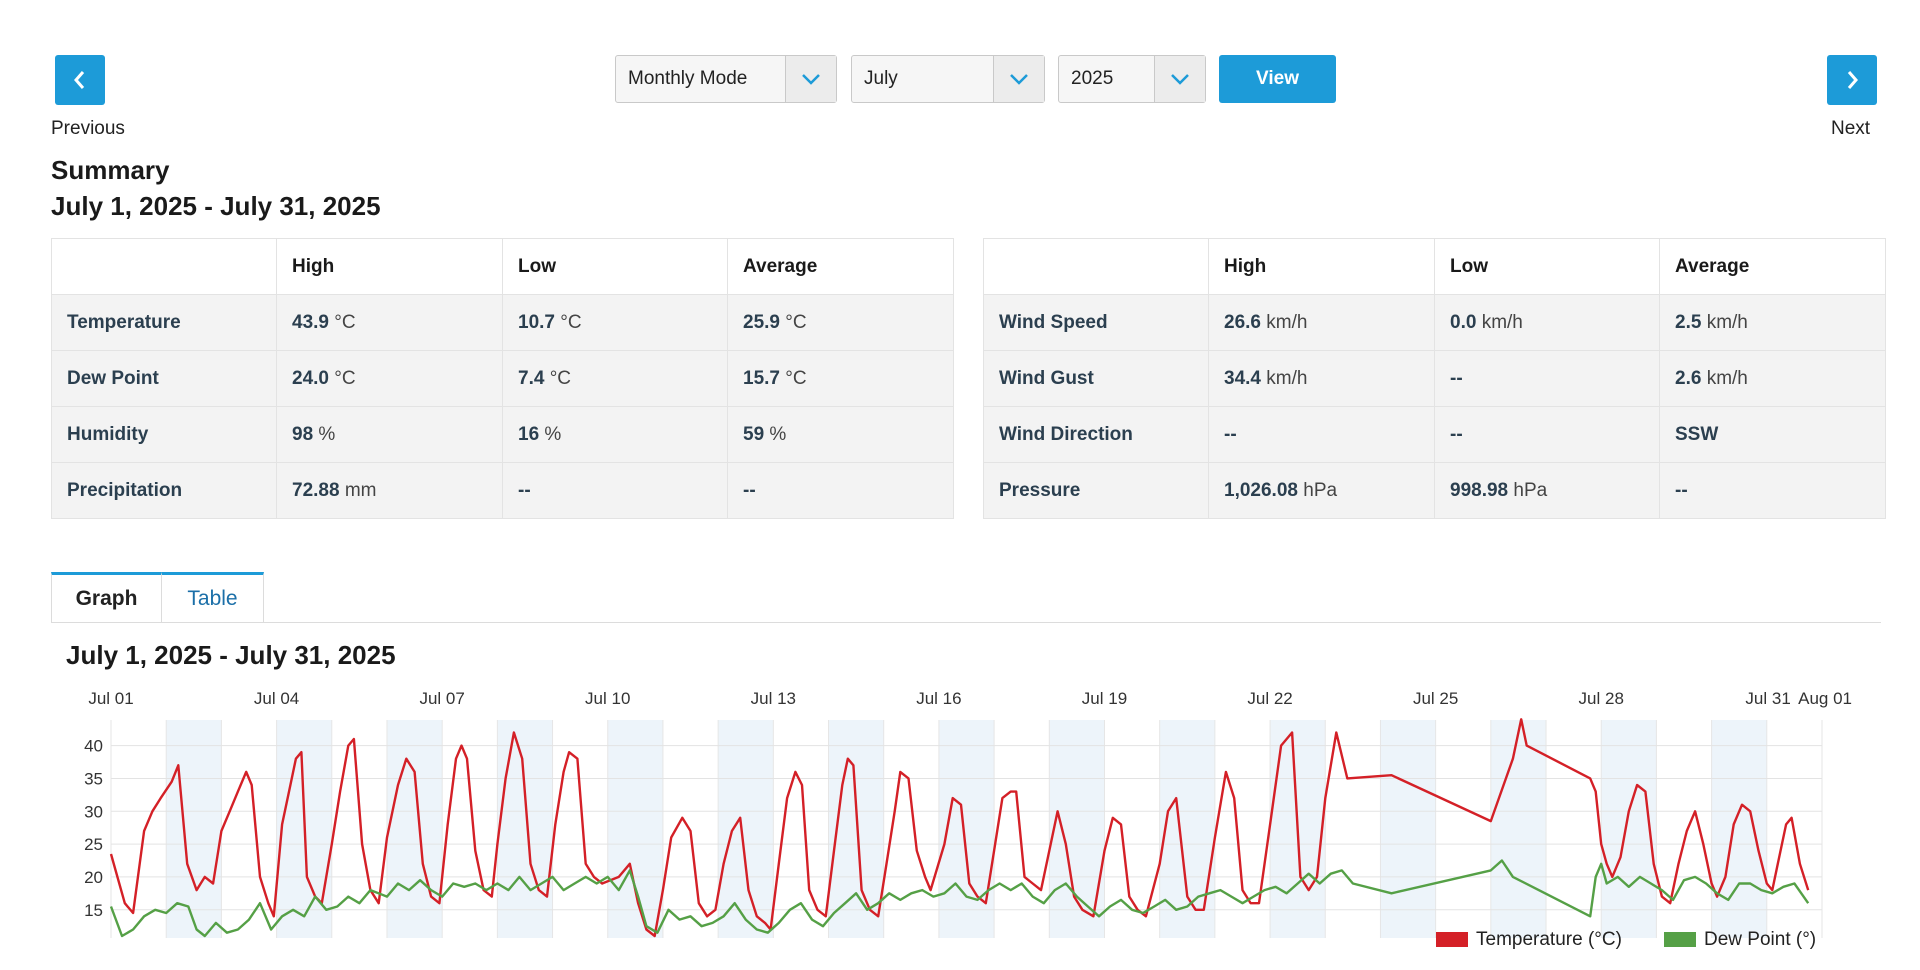 Image resolution: width=1920 pixels, height=970 pixels. Describe the element at coordinates (80, 80) in the screenshot. I see `previous-button` at that location.